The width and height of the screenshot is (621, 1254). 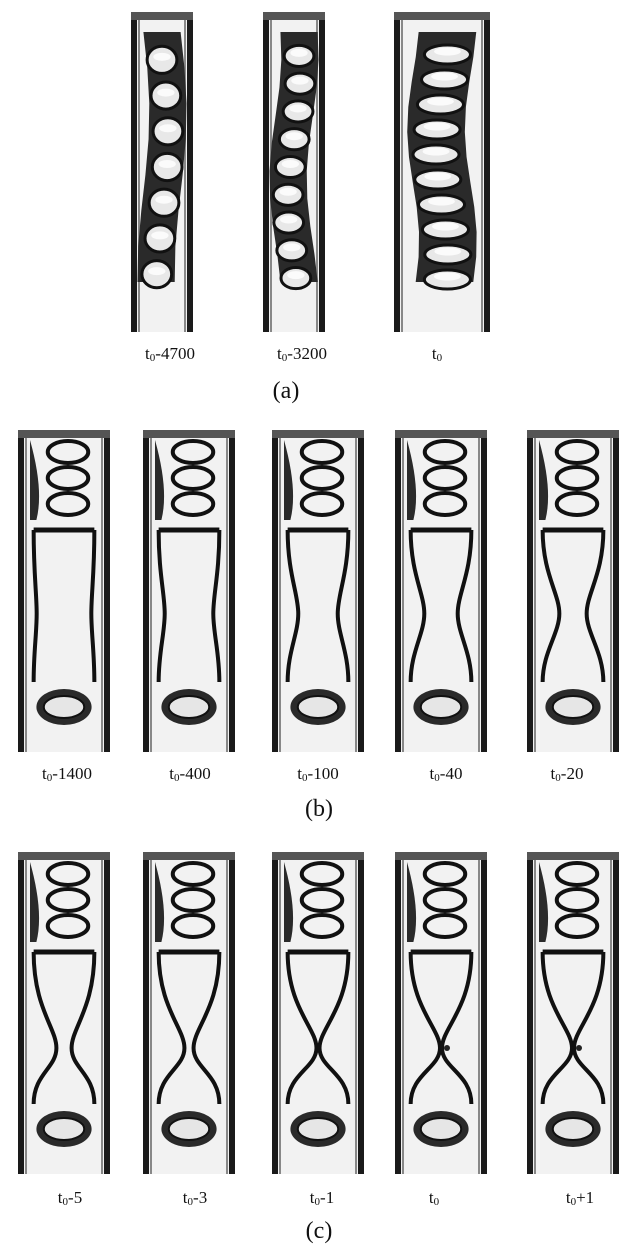 I want to click on time-caption: t0-5, so click(x=70, y=1198).